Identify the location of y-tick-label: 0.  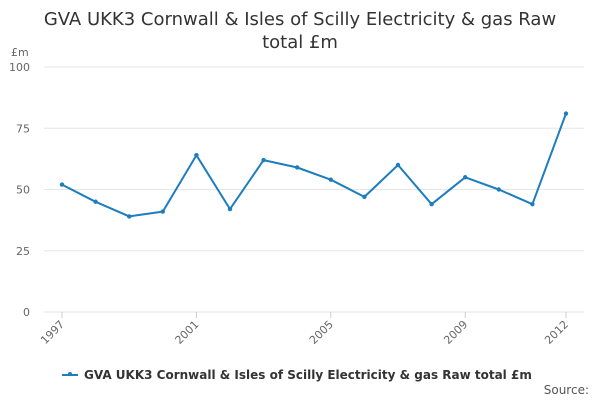
(26, 312).